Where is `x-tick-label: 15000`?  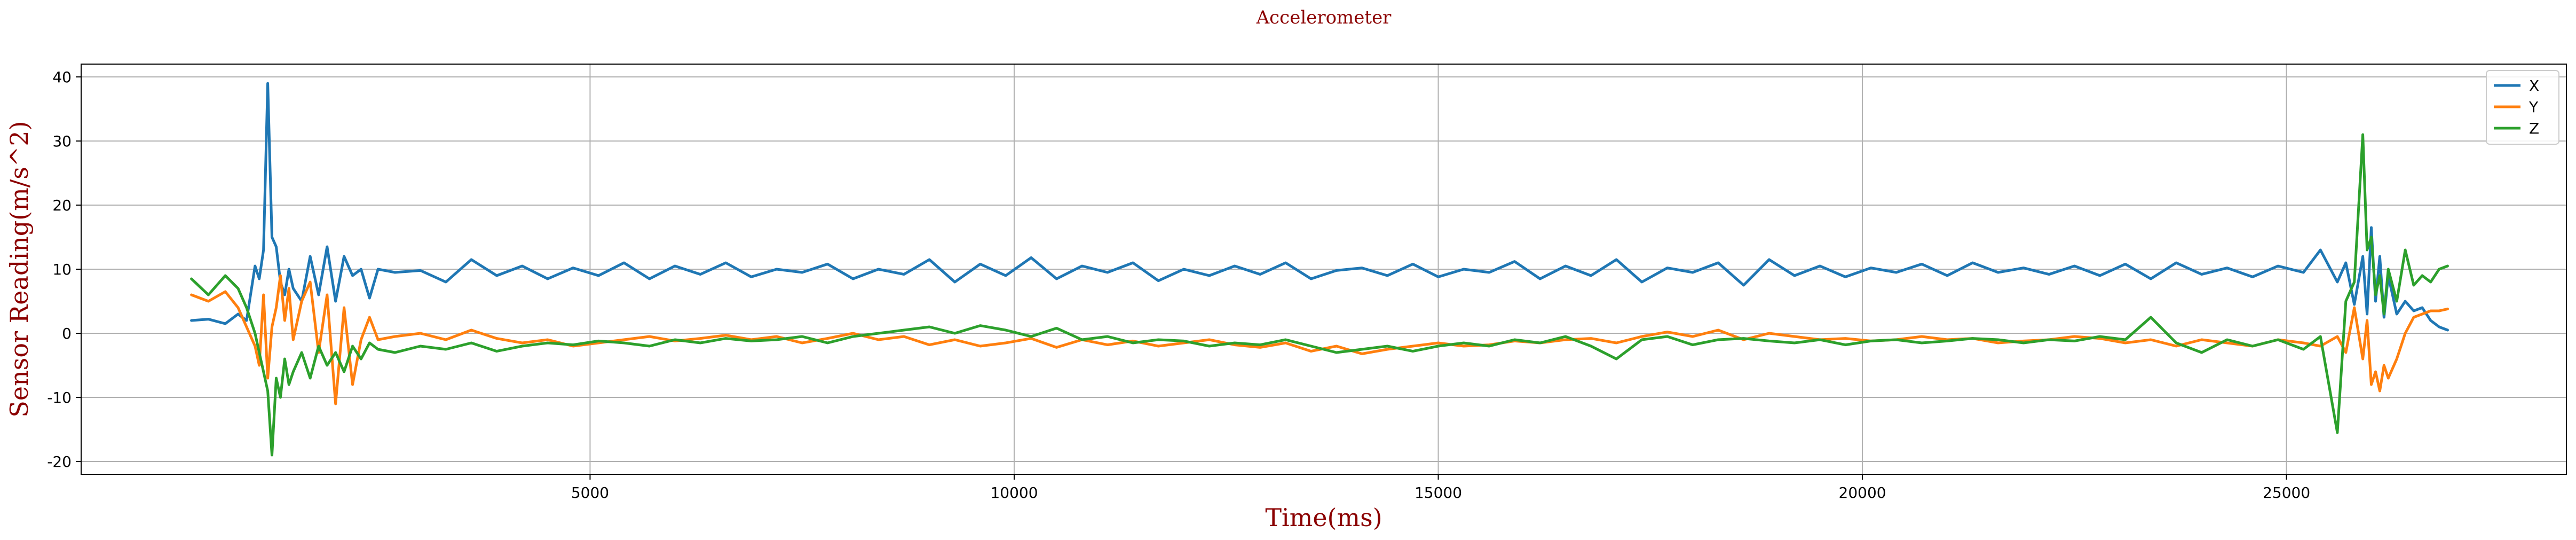 x-tick-label: 15000 is located at coordinates (1438, 493).